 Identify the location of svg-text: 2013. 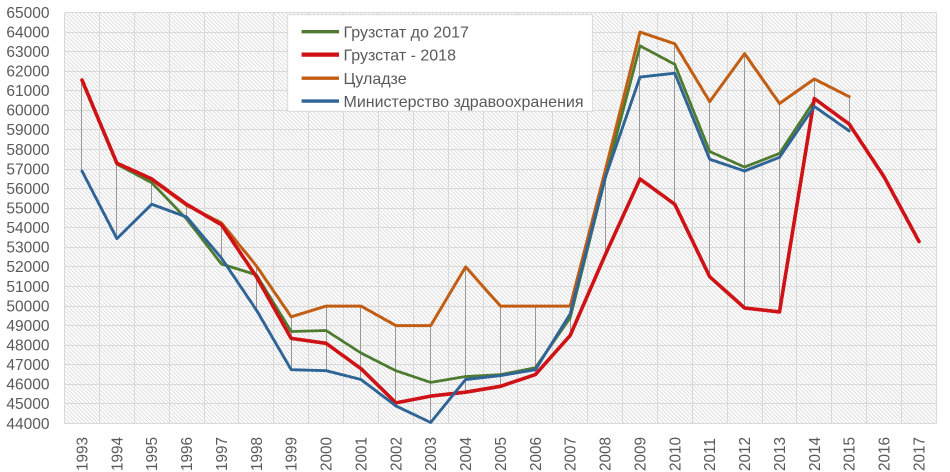
(780, 454).